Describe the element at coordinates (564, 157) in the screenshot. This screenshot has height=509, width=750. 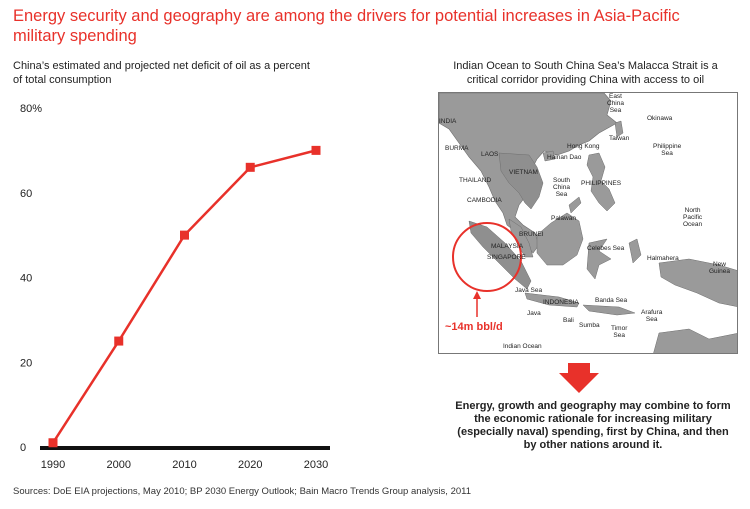
I see `map-label-hainan-dao: Hainan Dao` at that location.